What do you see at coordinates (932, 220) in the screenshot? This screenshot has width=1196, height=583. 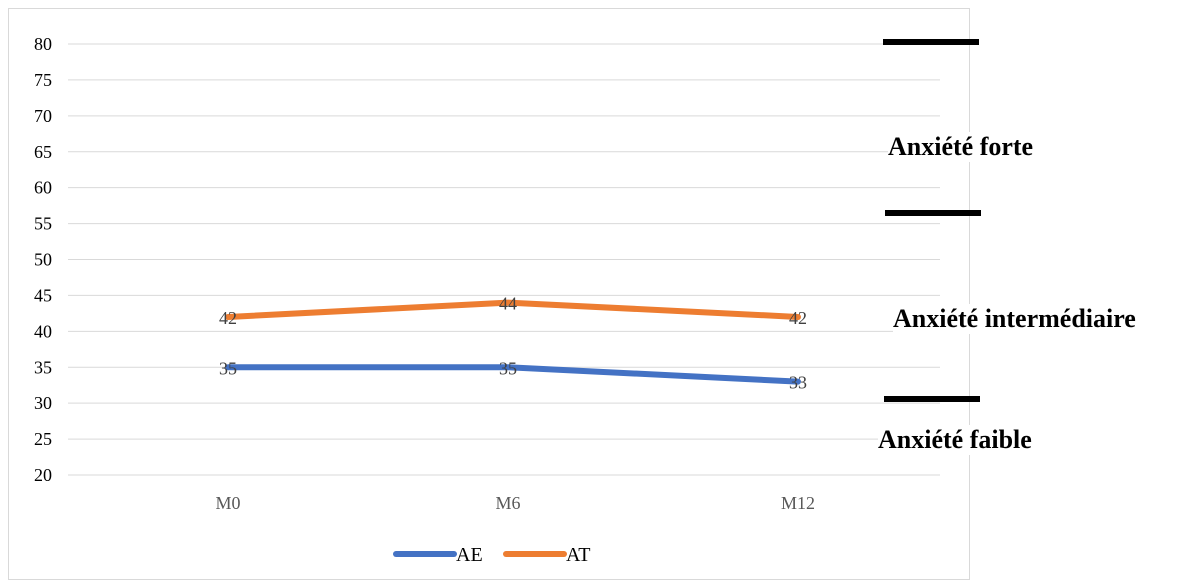 I see `anxiety-threshold-markers` at bounding box center [932, 220].